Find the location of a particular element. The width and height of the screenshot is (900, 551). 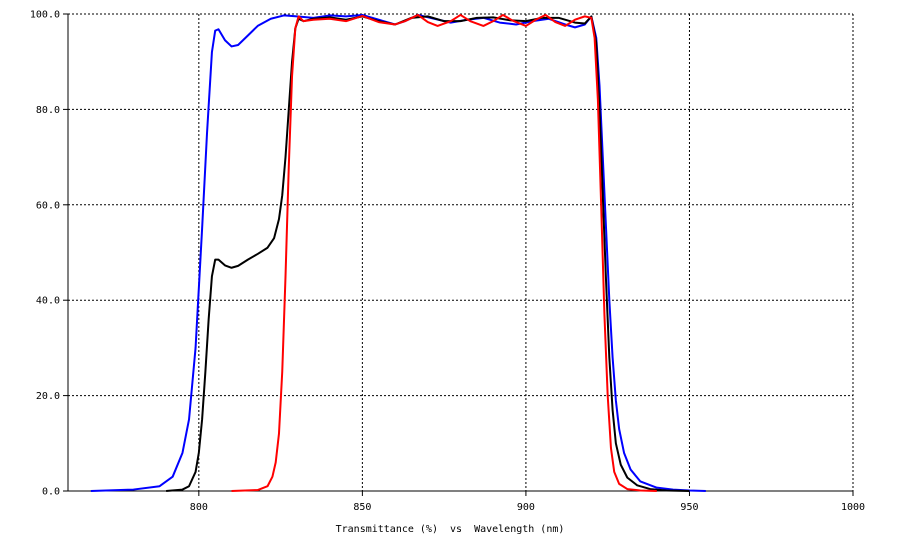

y-tick-label: 100.0 is located at coordinates (45, 15).